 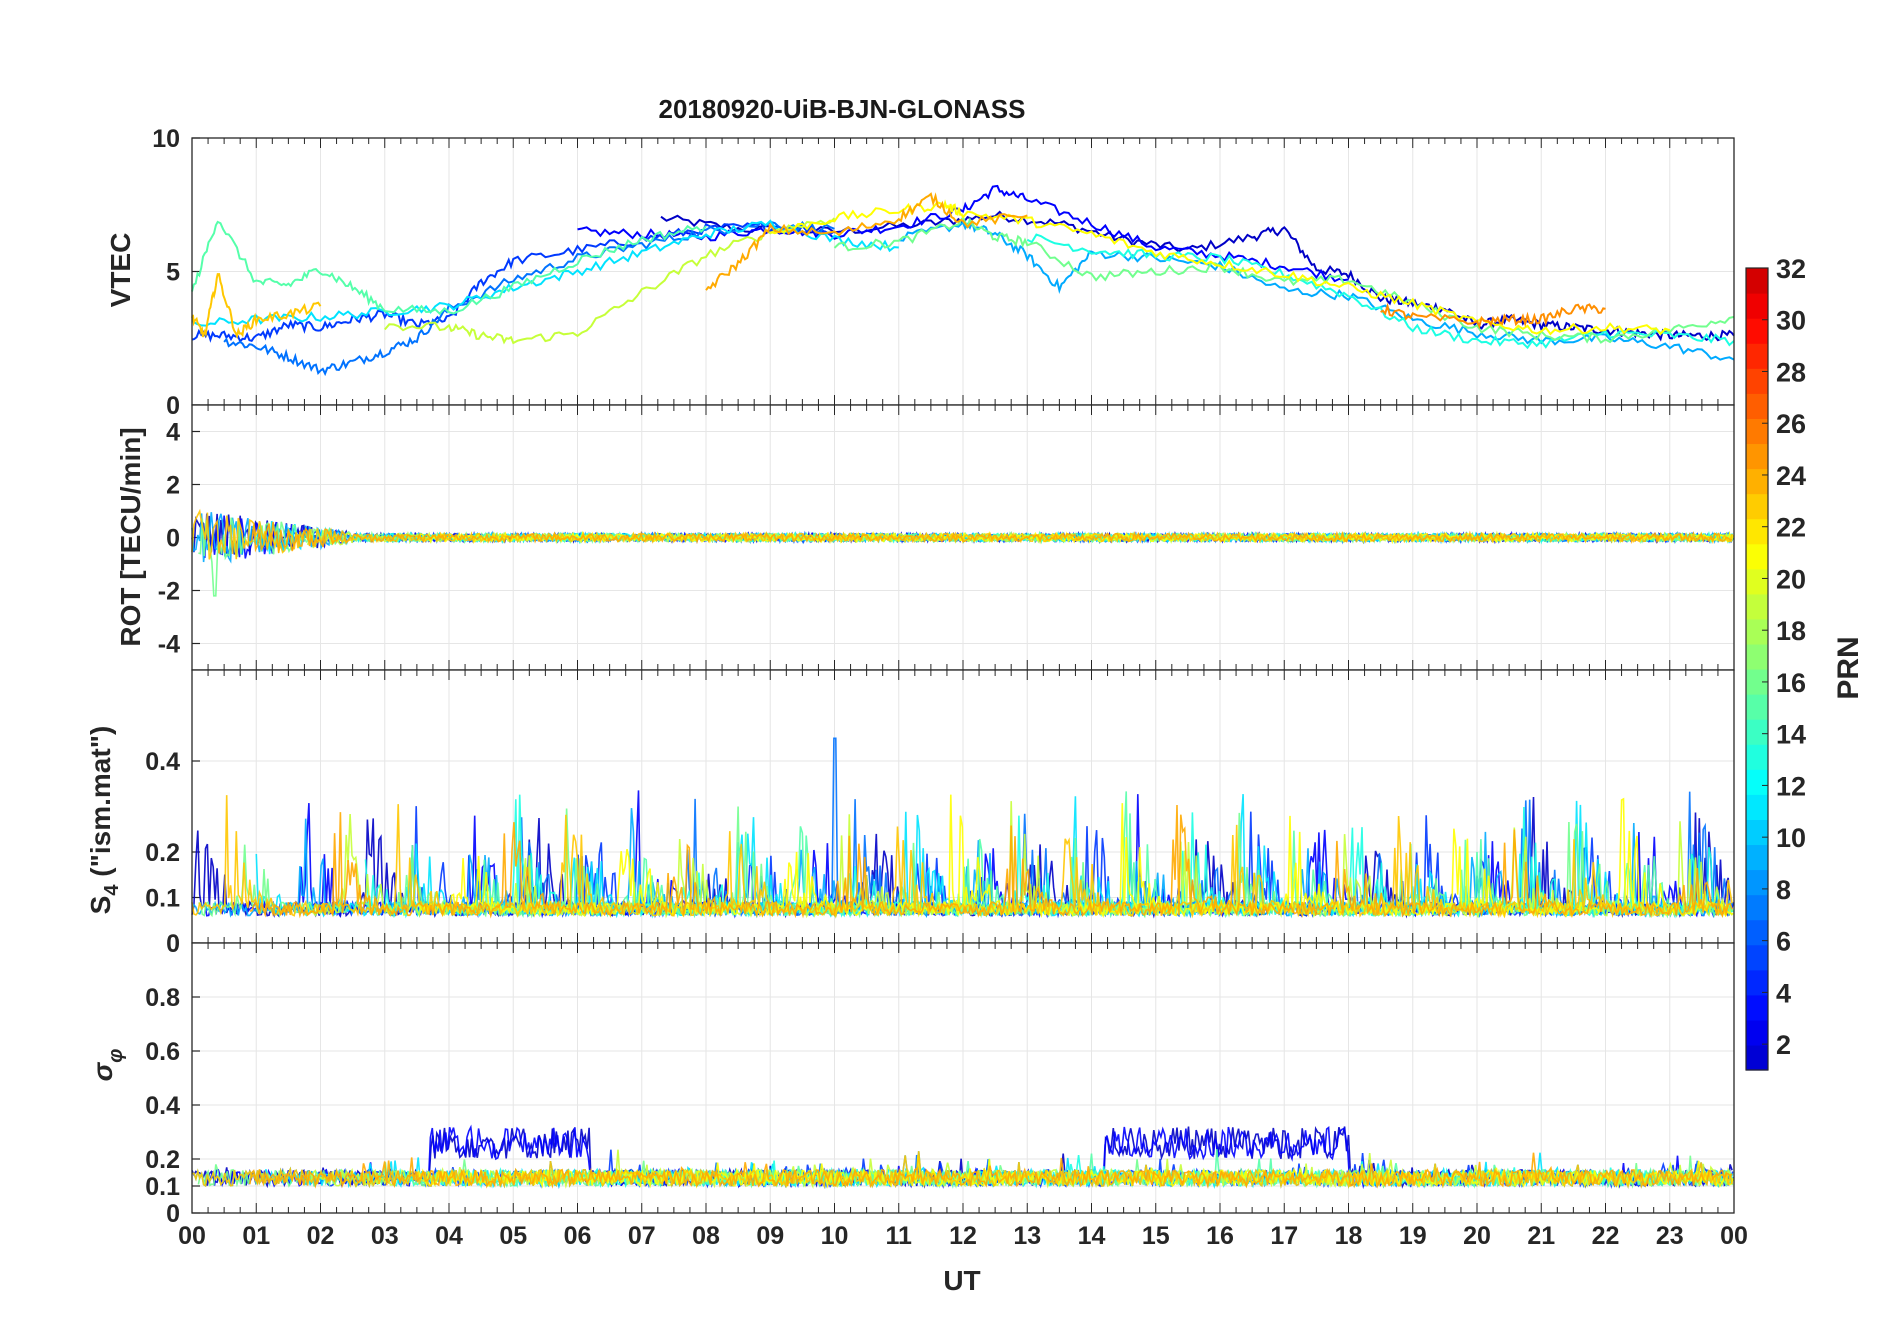 I want to click on x-tick-label: 21, so click(x=1541, y=1236).